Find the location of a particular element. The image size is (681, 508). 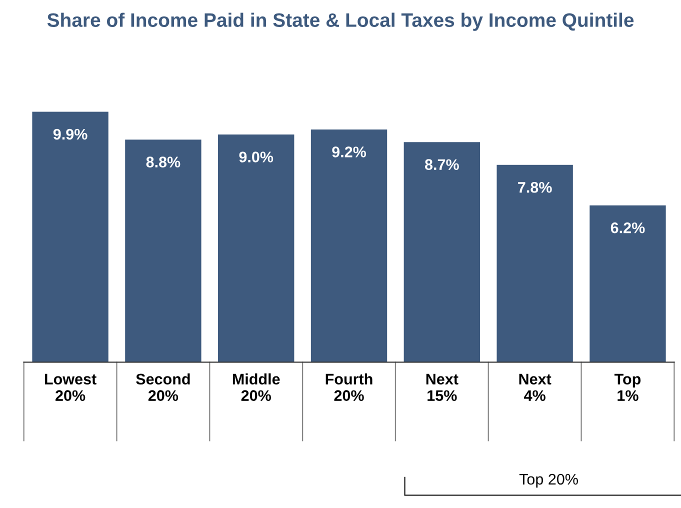

x-tick-label: Next 4% is located at coordinates (535, 387).